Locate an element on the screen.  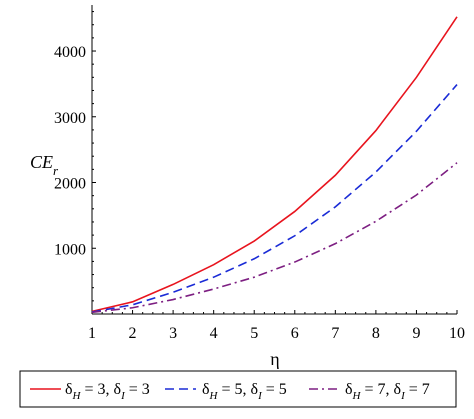
x-tick-label: 4 is located at coordinates (214, 333).